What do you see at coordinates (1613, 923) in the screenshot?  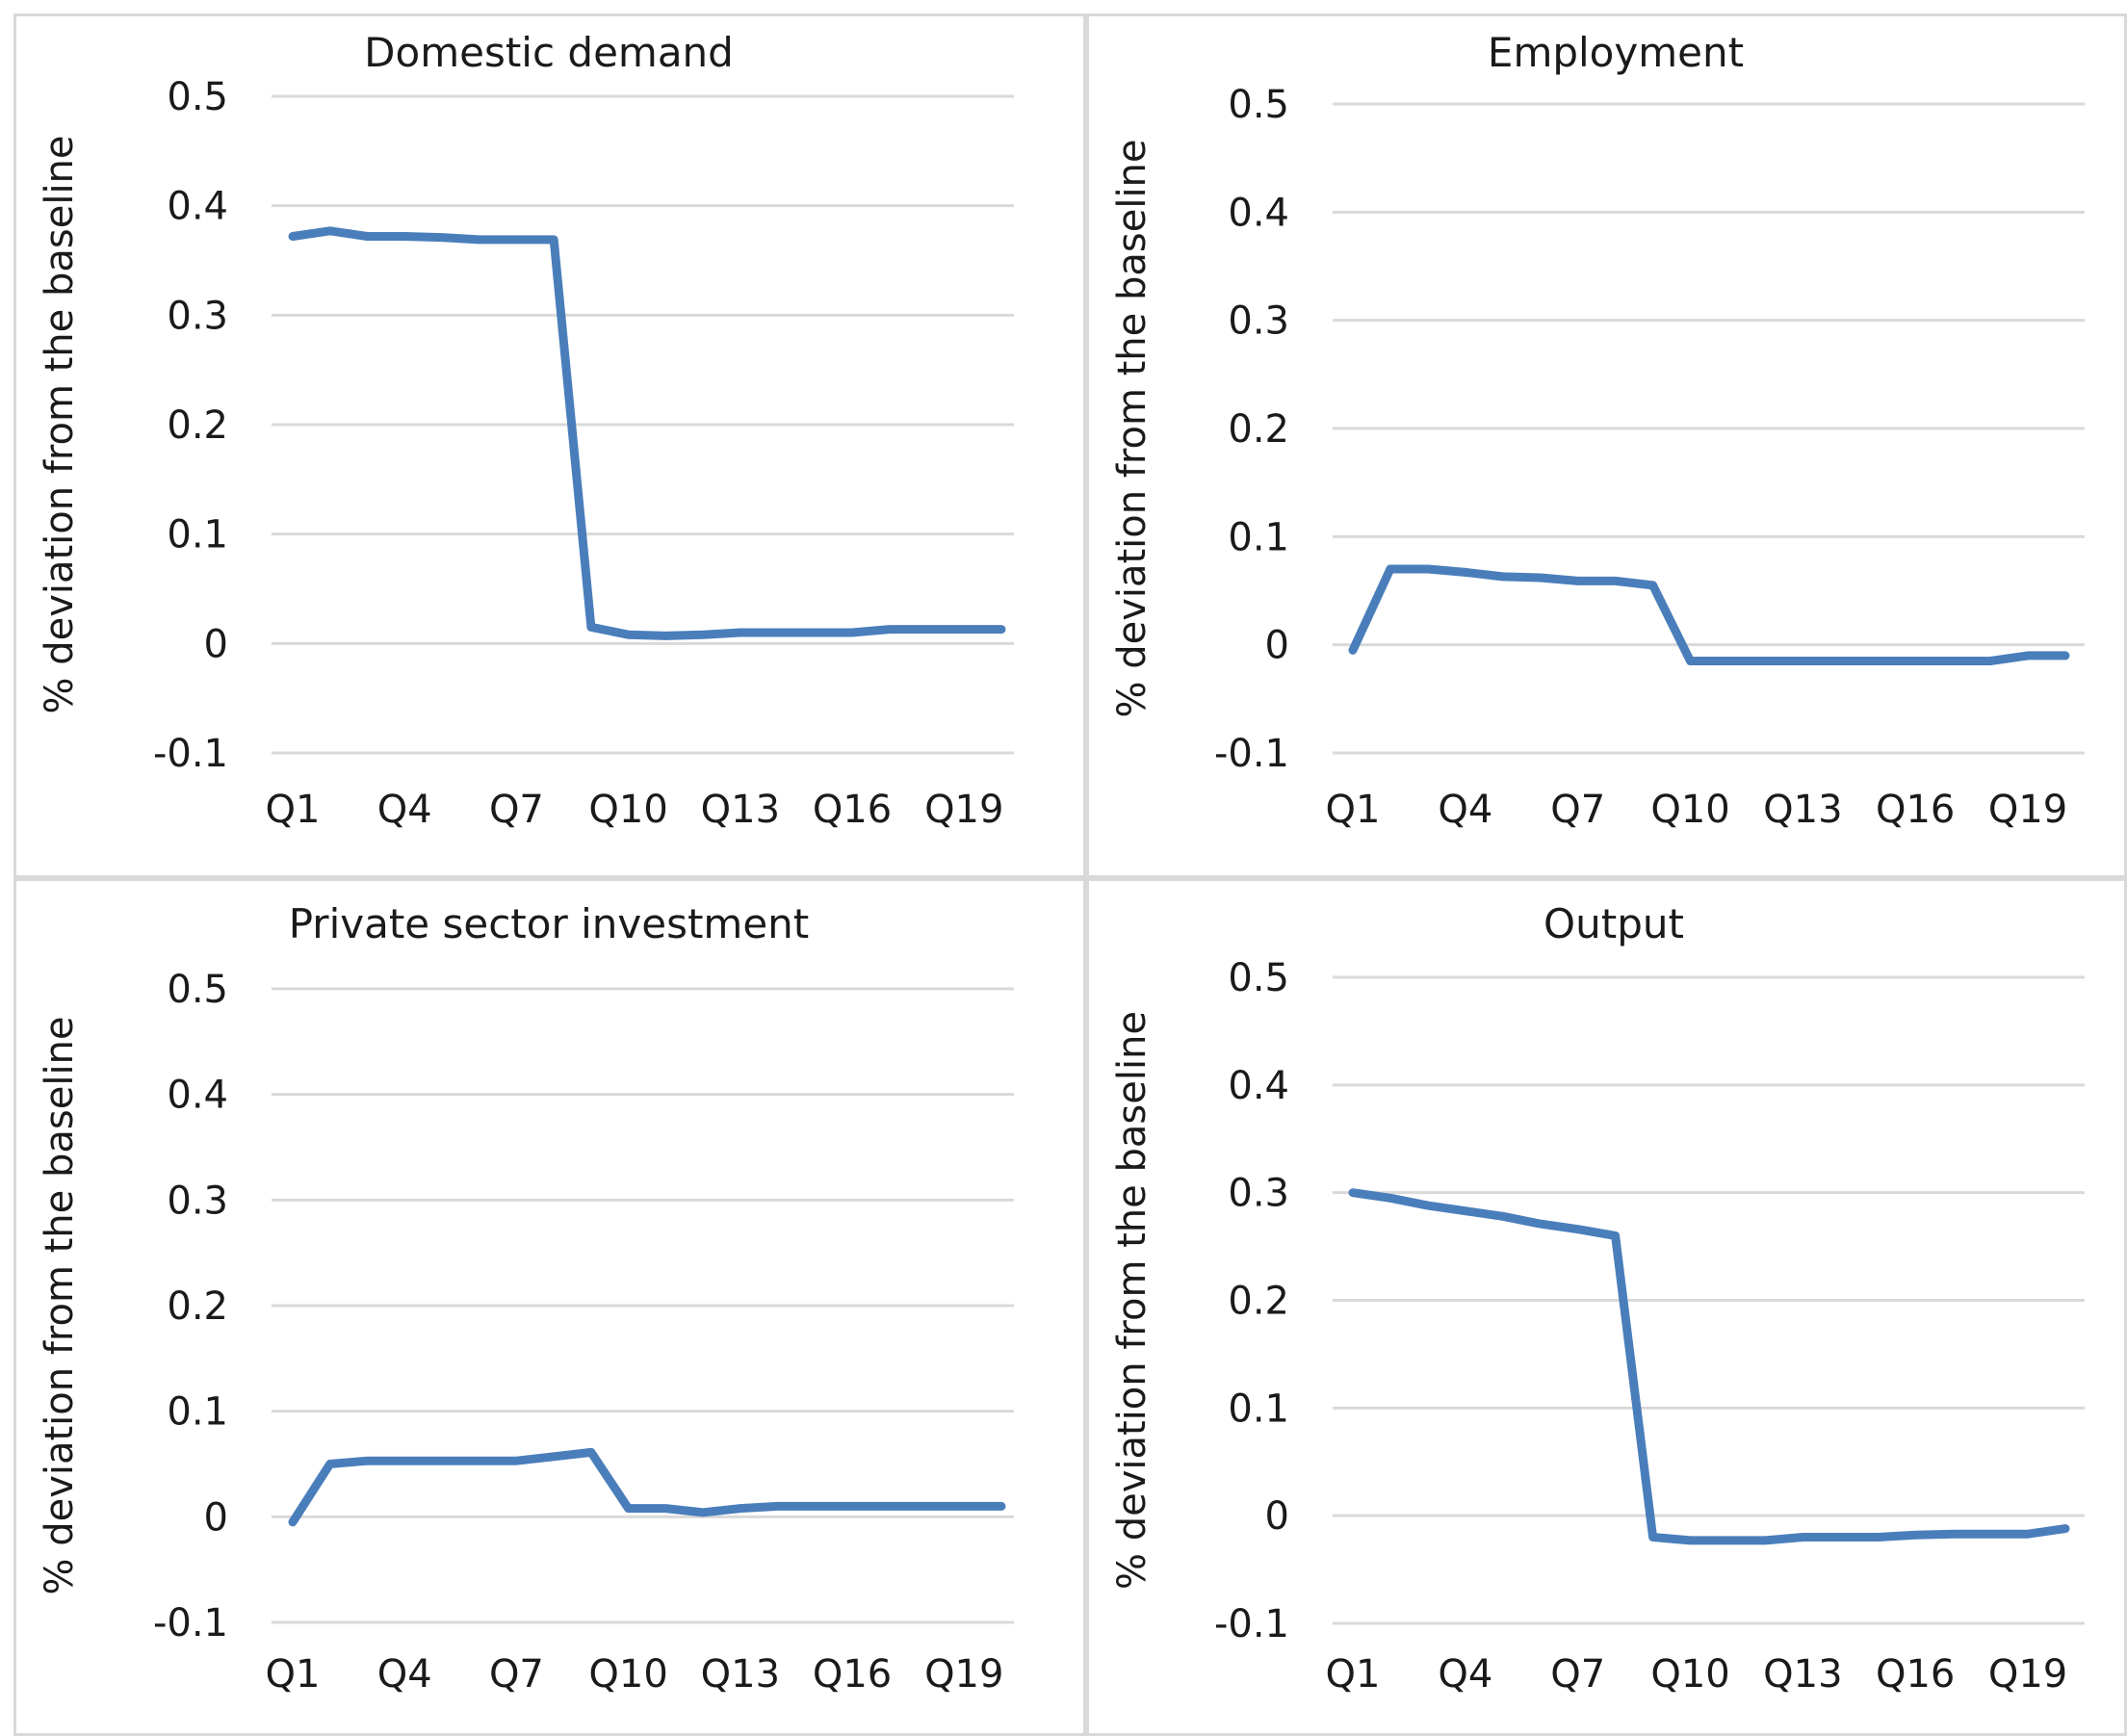 I see `chart-title: Output` at bounding box center [1613, 923].